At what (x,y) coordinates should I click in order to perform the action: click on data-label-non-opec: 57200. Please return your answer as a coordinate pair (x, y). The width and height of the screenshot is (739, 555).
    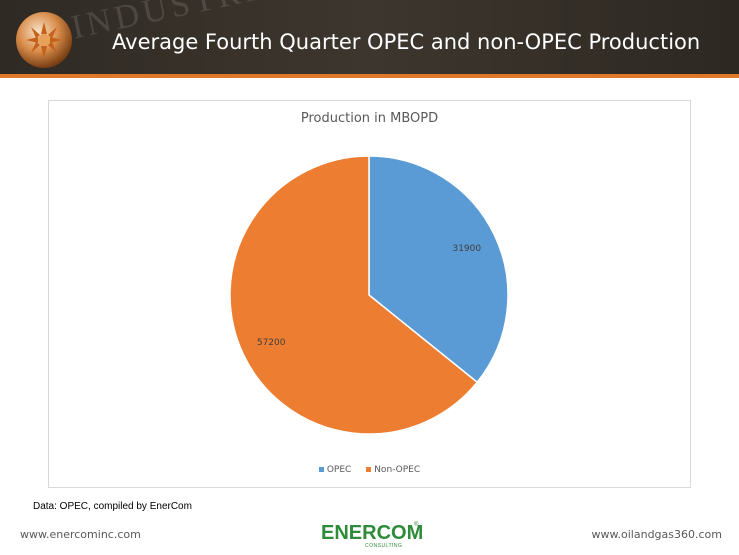
    Looking at the image, I should click on (271, 343).